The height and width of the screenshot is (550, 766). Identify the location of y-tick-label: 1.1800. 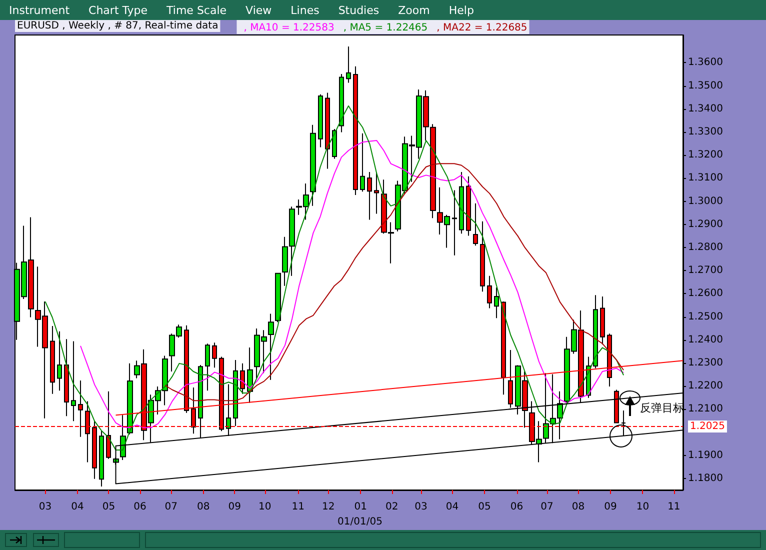
(705, 478).